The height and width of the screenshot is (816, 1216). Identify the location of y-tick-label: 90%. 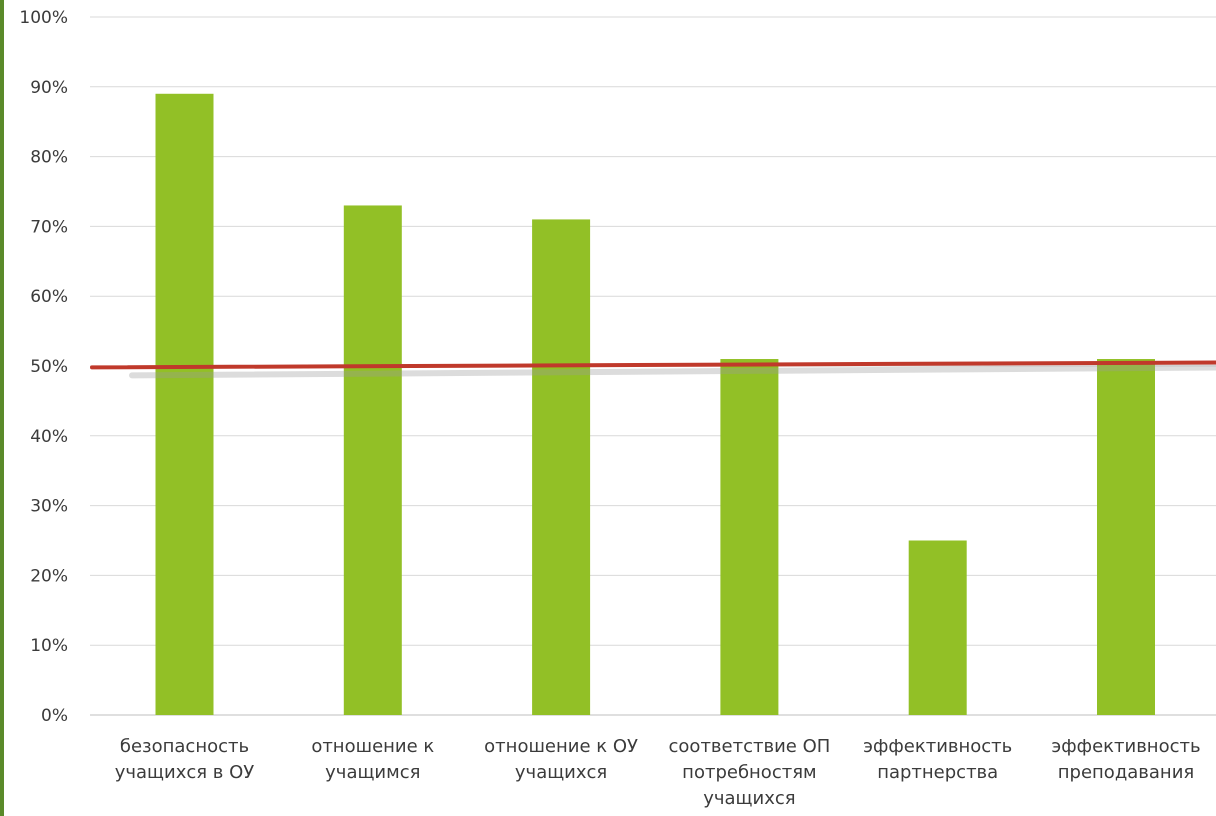
(49, 88).